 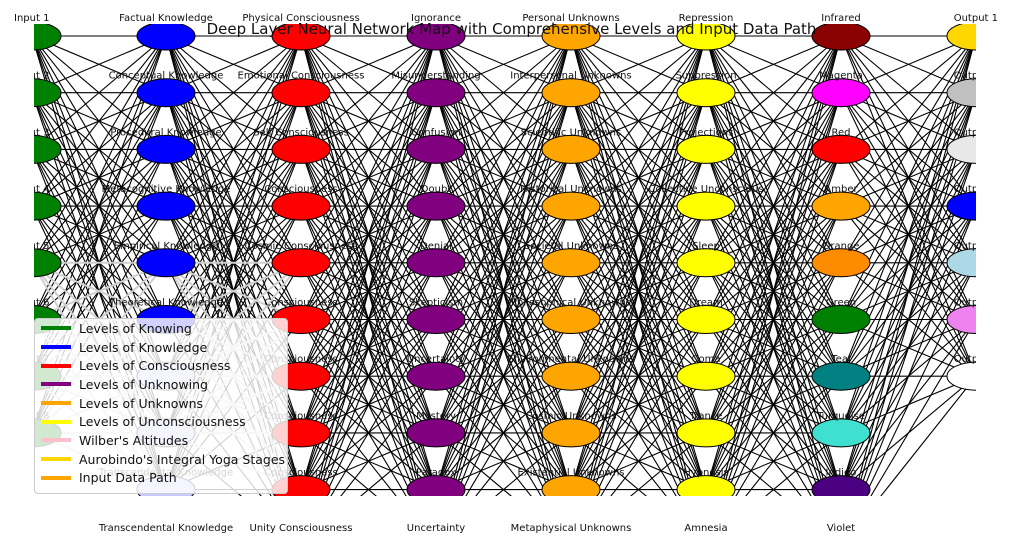 What do you see at coordinates (976, 76) in the screenshot?
I see `node-label: Output 2` at bounding box center [976, 76].